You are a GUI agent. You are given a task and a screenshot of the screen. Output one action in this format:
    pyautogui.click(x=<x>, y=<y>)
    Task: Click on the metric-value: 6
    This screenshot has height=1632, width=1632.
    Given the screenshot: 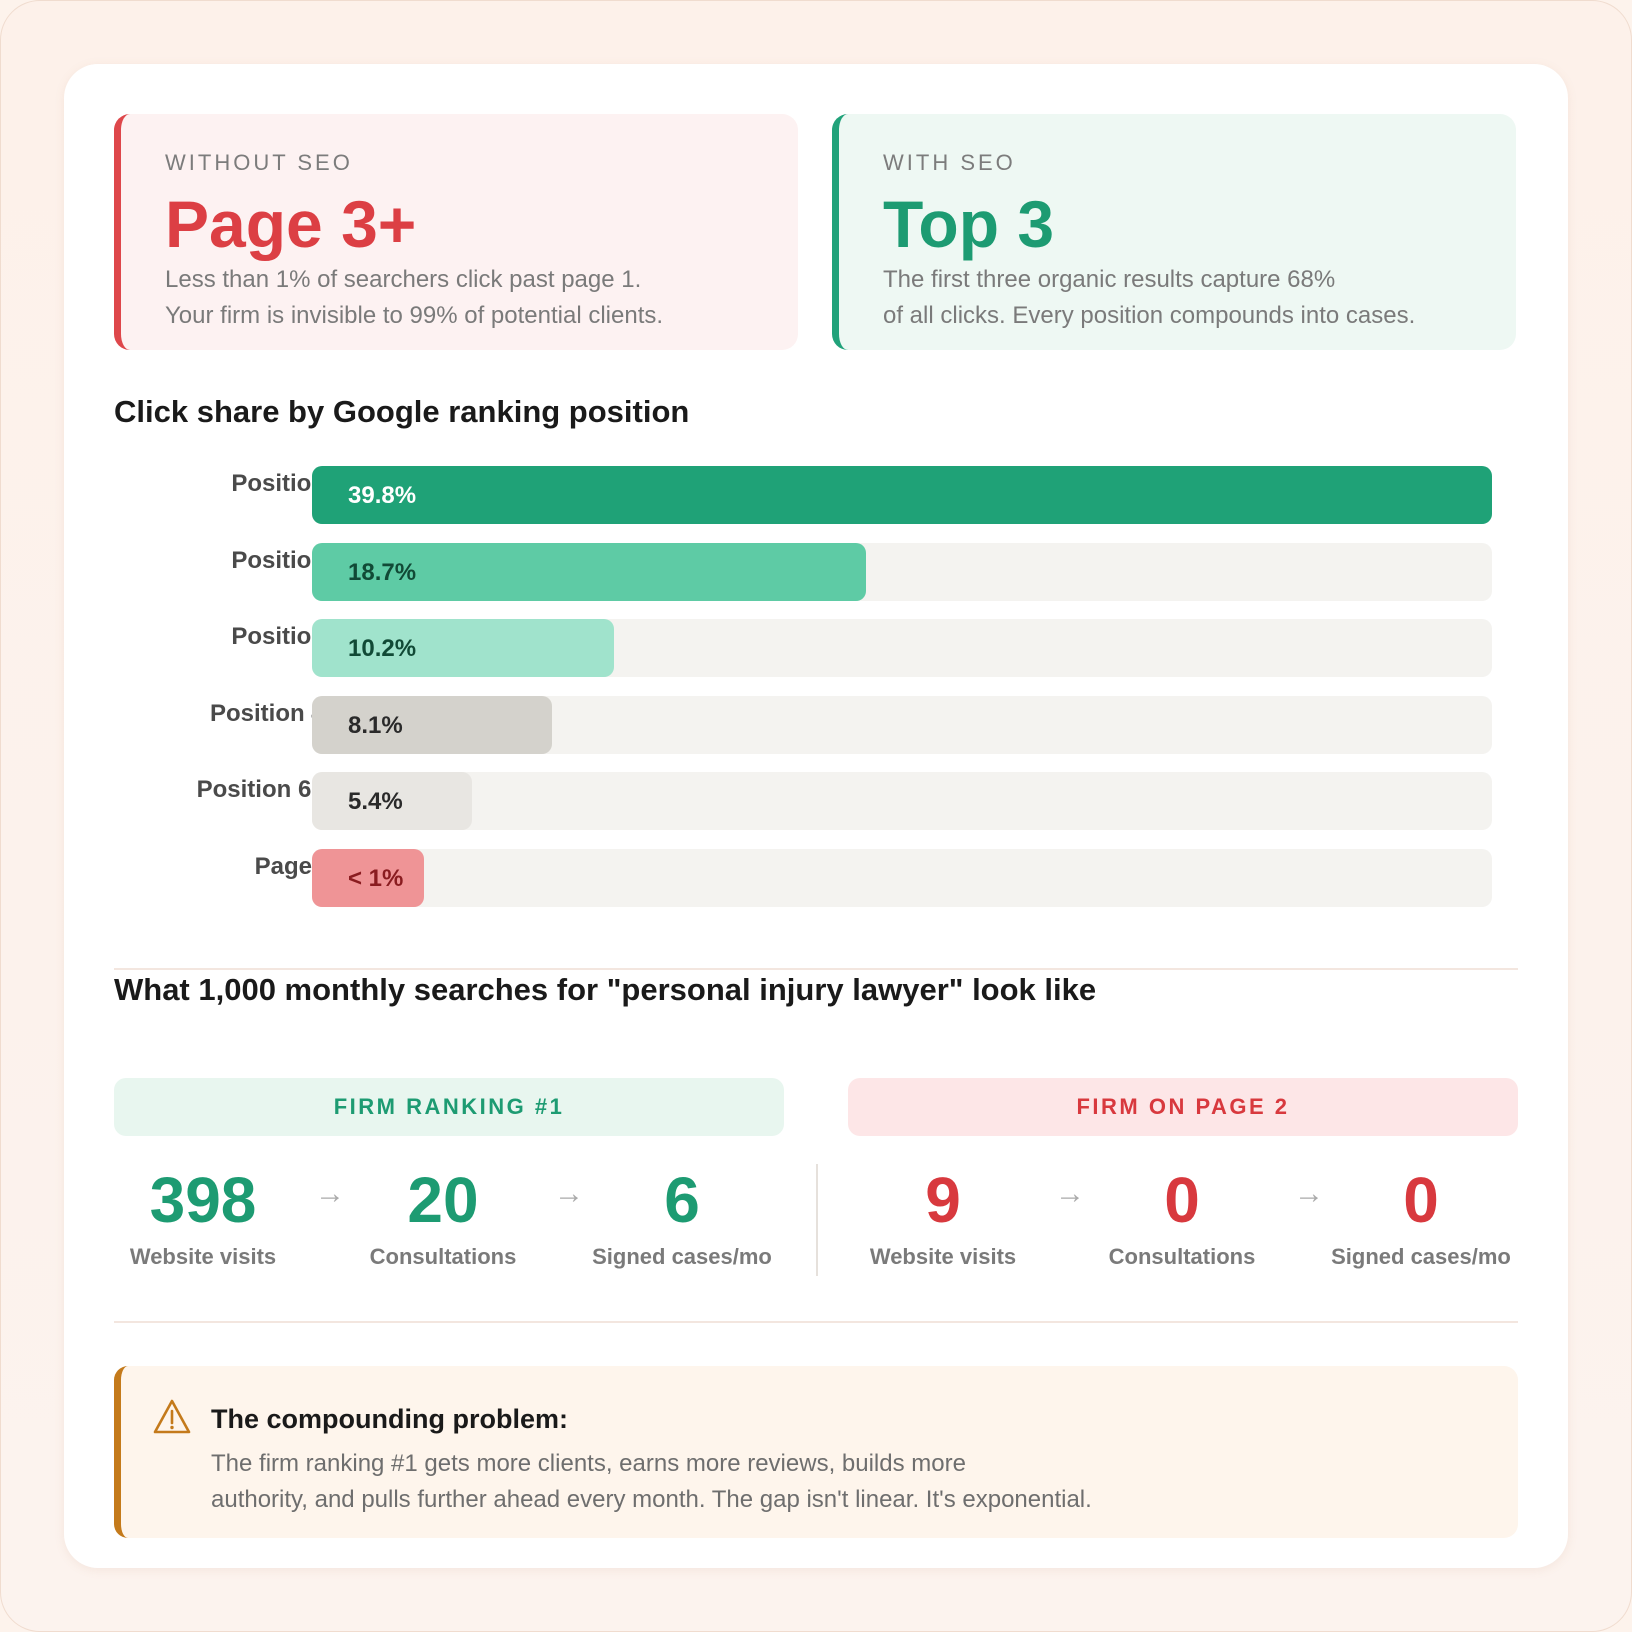 What is the action you would take?
    pyautogui.click(x=682, y=1200)
    